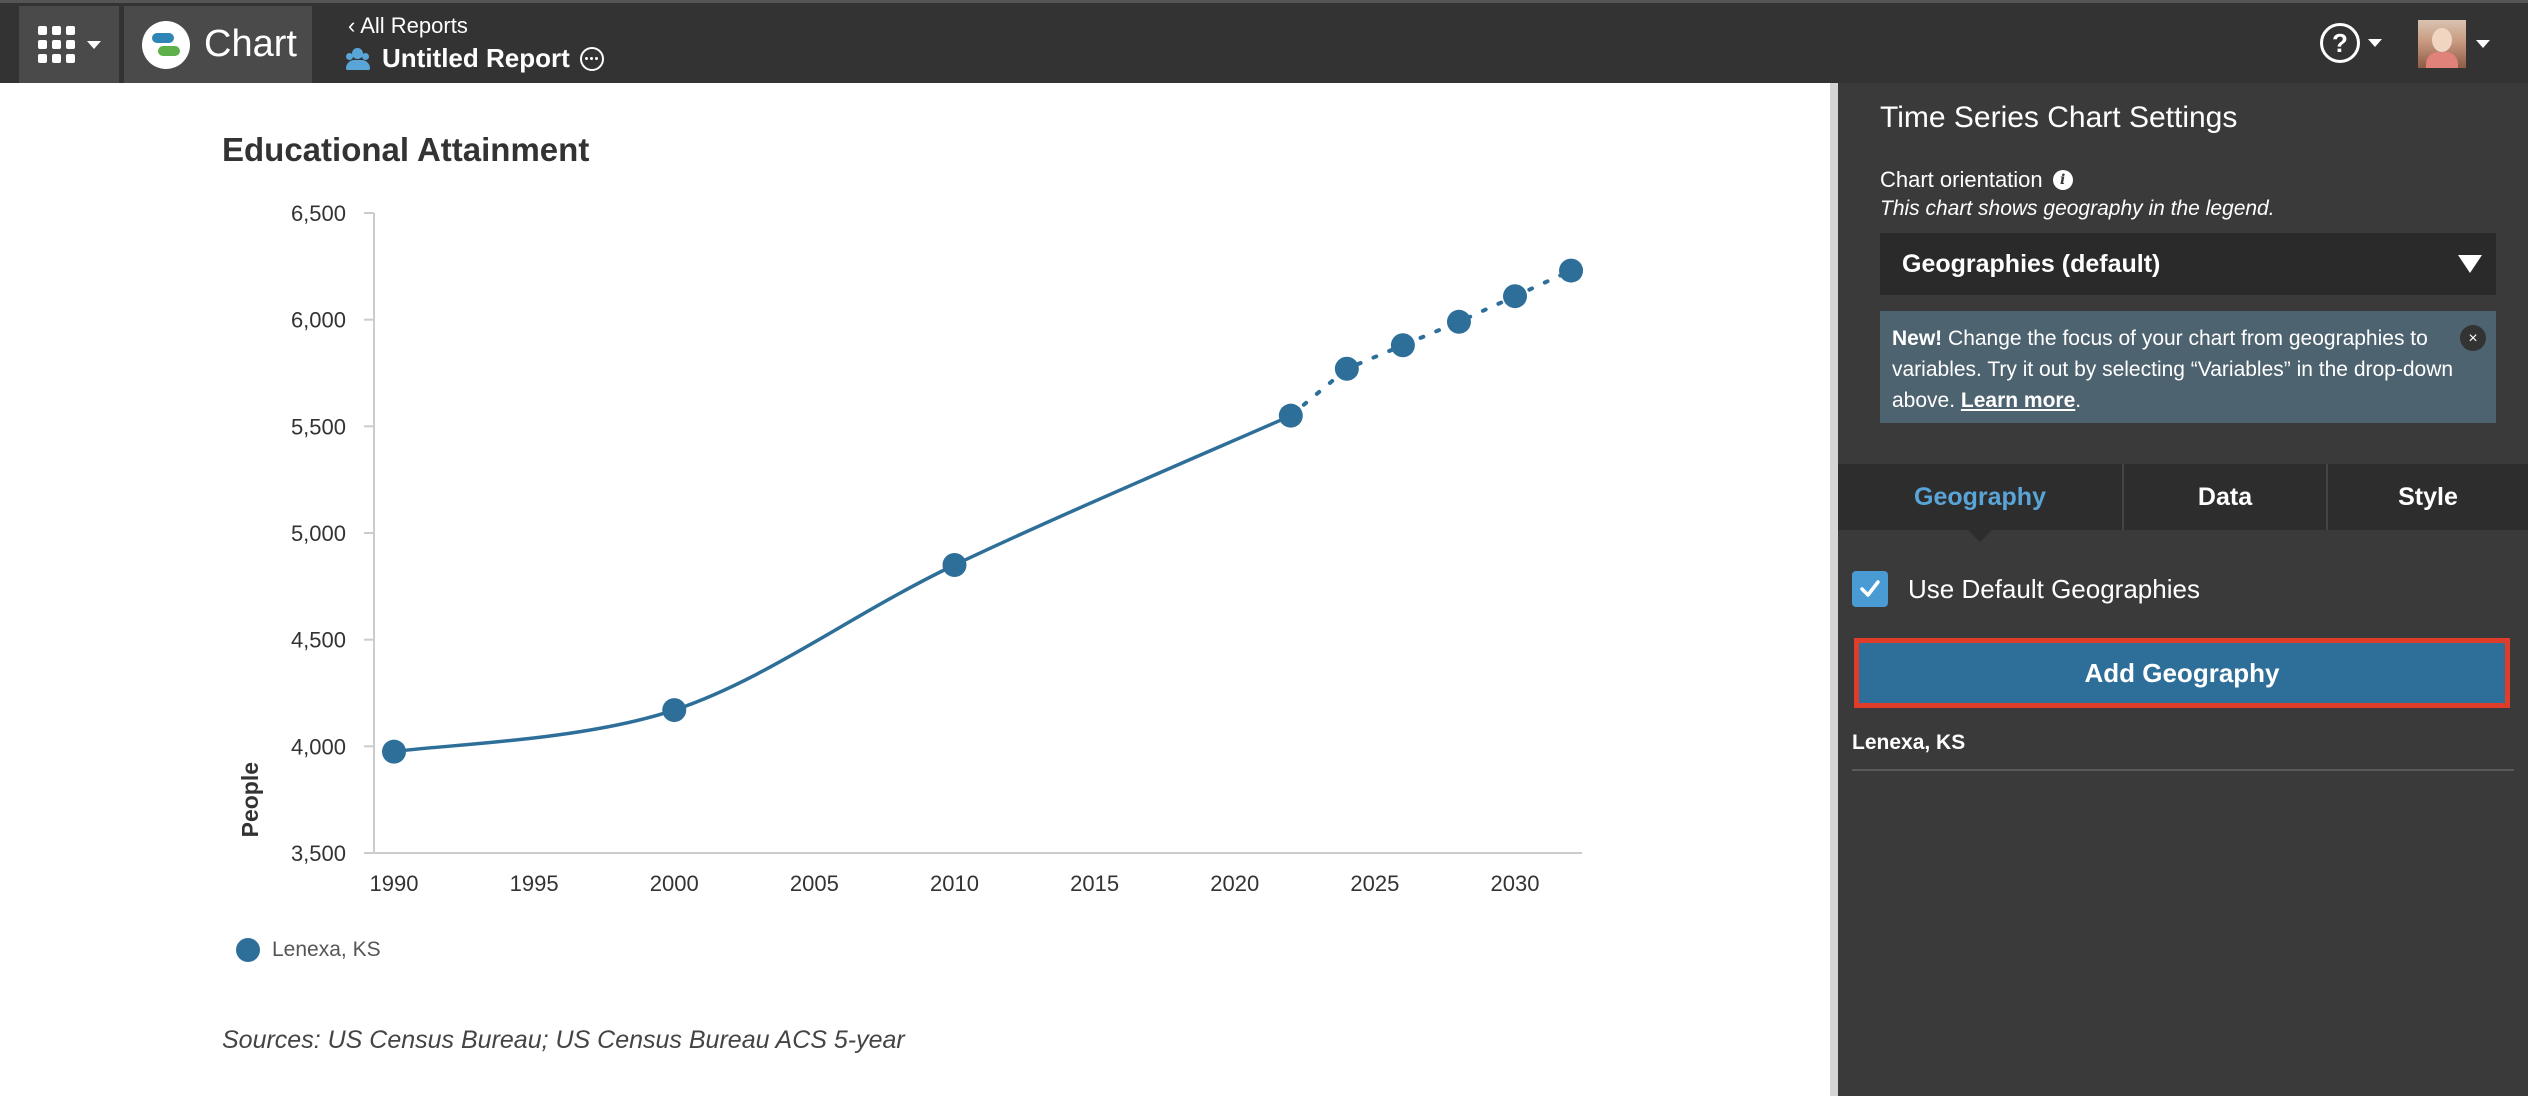 The width and height of the screenshot is (2528, 1096). What do you see at coordinates (1094, 883) in the screenshot?
I see `x-tick-label: 2015` at bounding box center [1094, 883].